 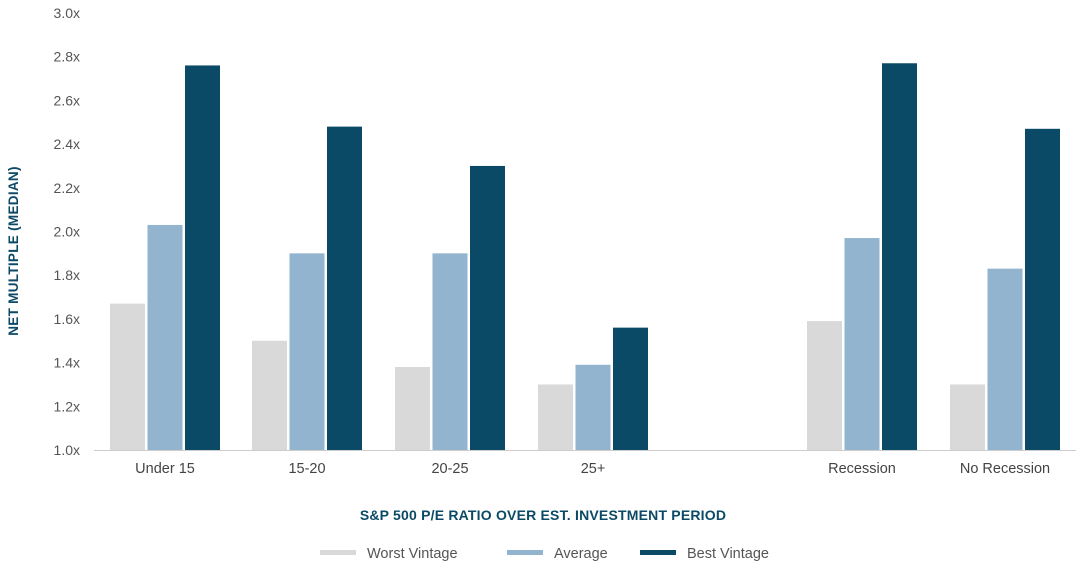 What do you see at coordinates (67, 188) in the screenshot?
I see `y-tick-label: 2.2x` at bounding box center [67, 188].